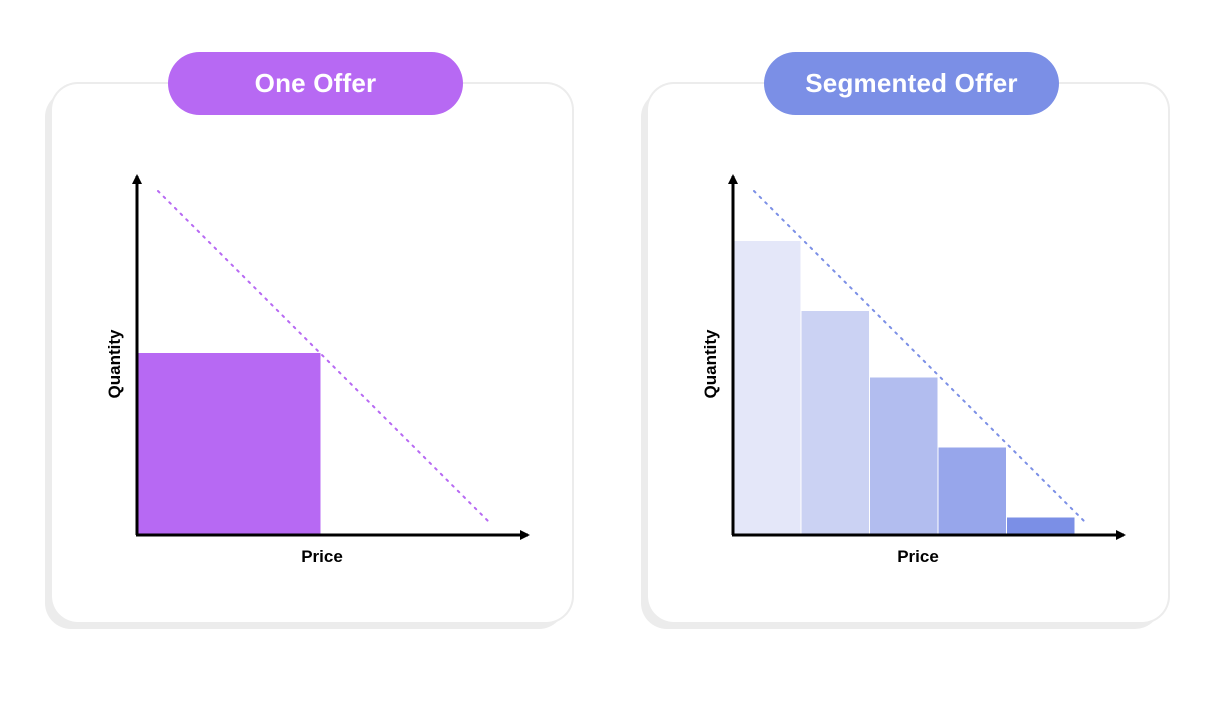  I want to click on segmented-offer-title: Segmented Offer, so click(911, 83).